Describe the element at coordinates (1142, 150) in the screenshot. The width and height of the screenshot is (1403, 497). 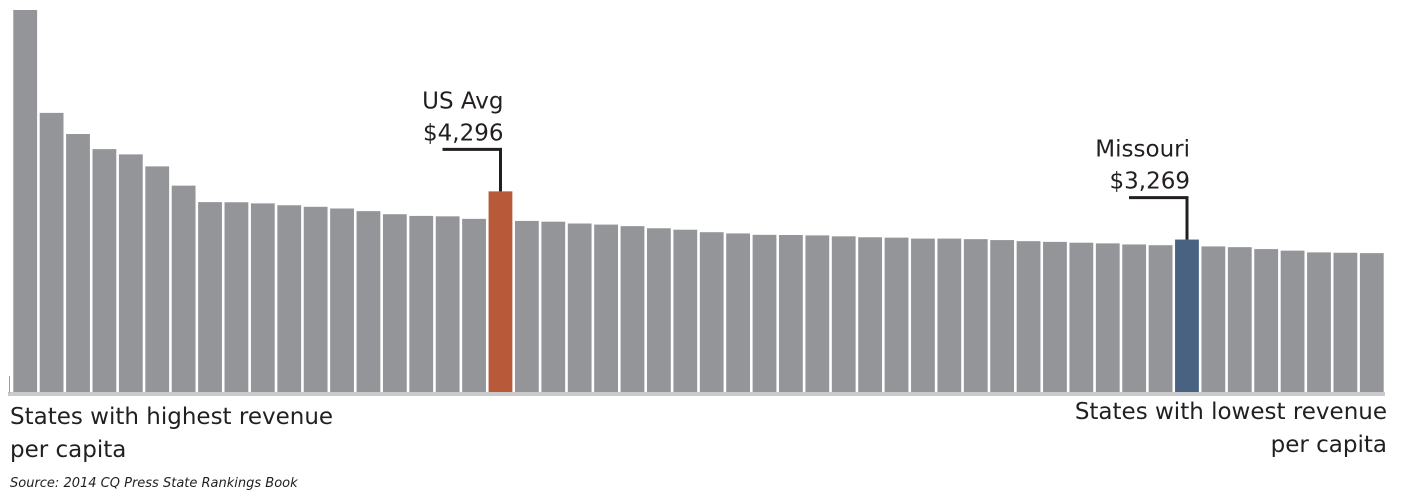
I see `callout-name-missouri: Missouri` at that location.